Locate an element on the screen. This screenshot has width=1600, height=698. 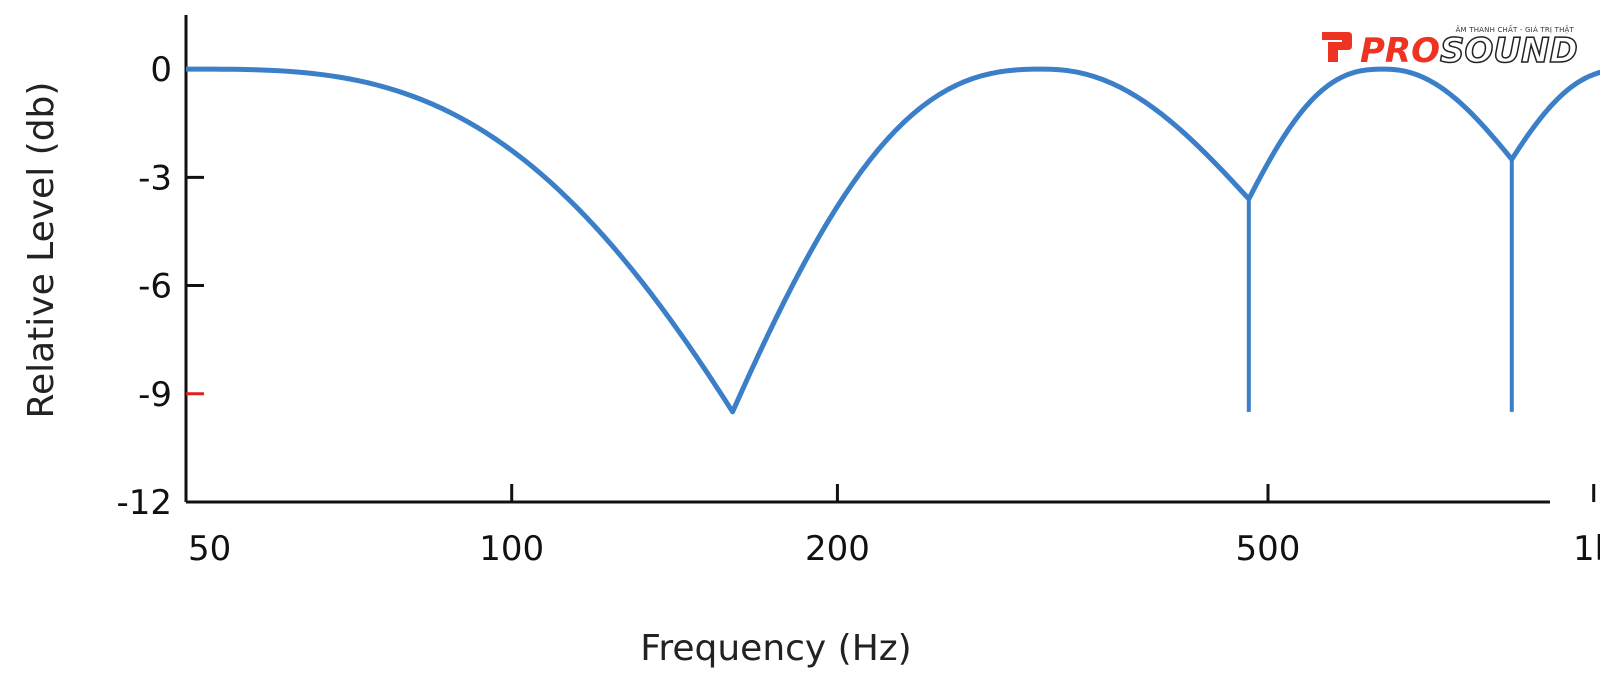
y-tick-label: 0 is located at coordinates (161, 70).